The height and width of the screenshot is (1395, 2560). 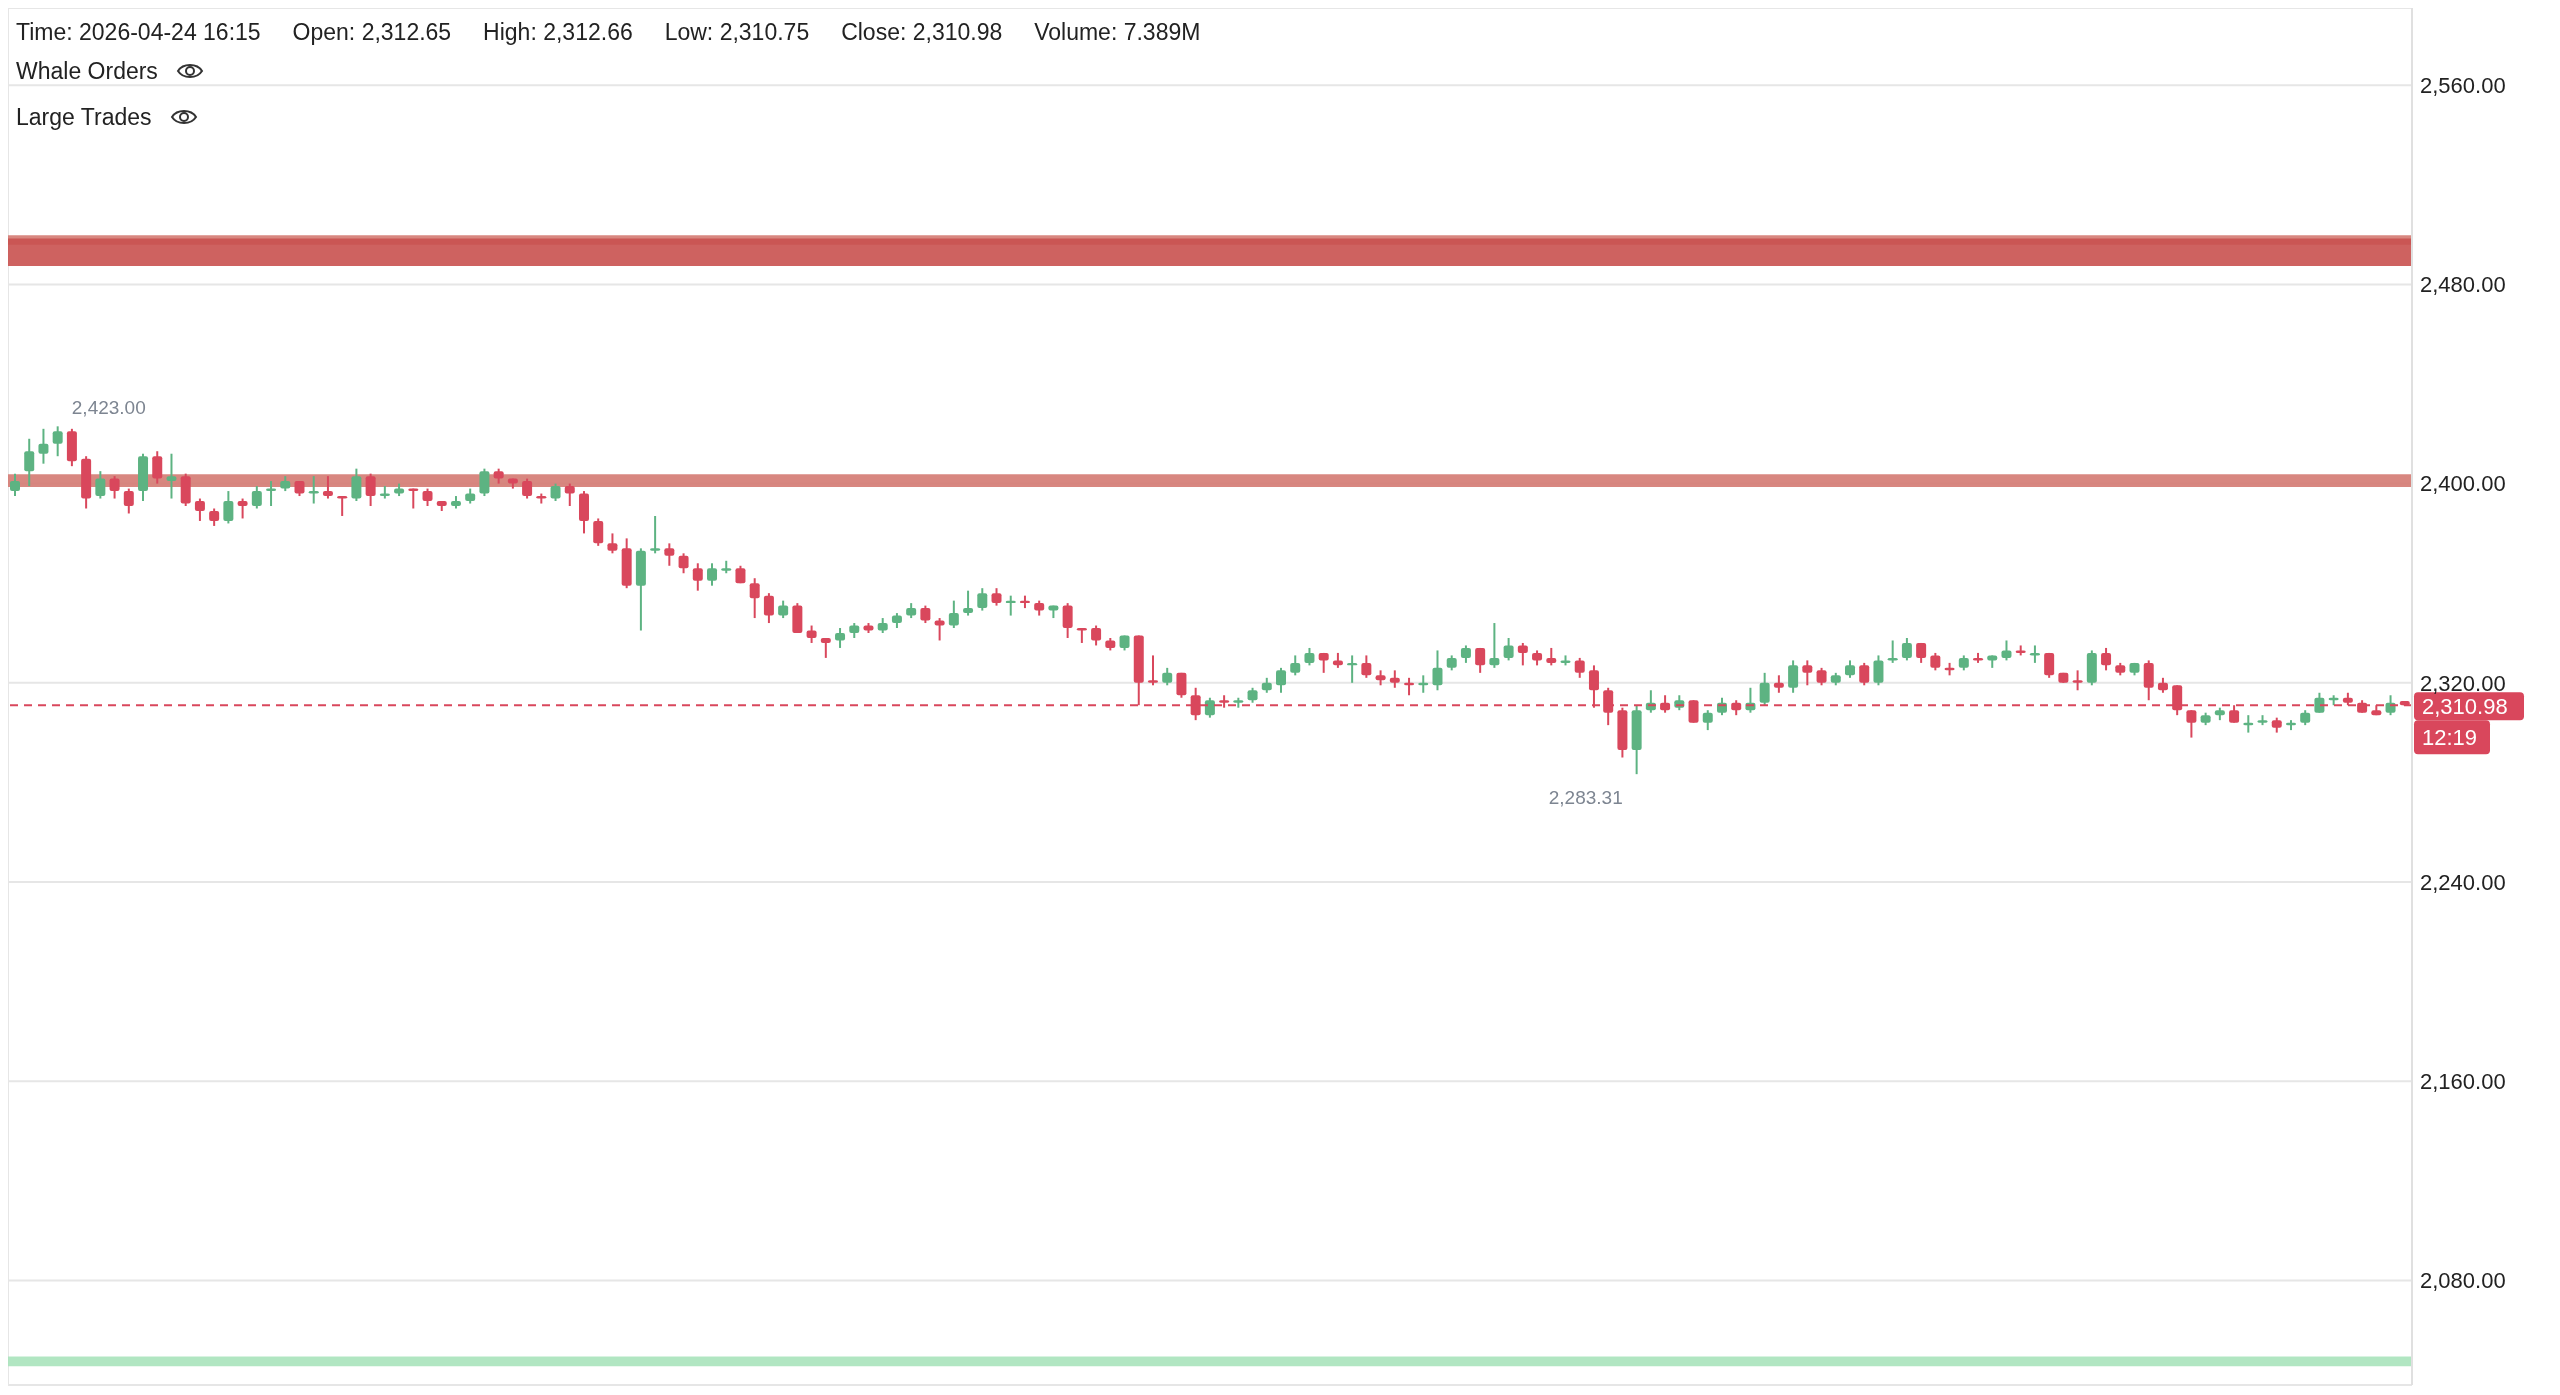 What do you see at coordinates (108, 408) in the screenshot?
I see `annotation: 2,423.00` at bounding box center [108, 408].